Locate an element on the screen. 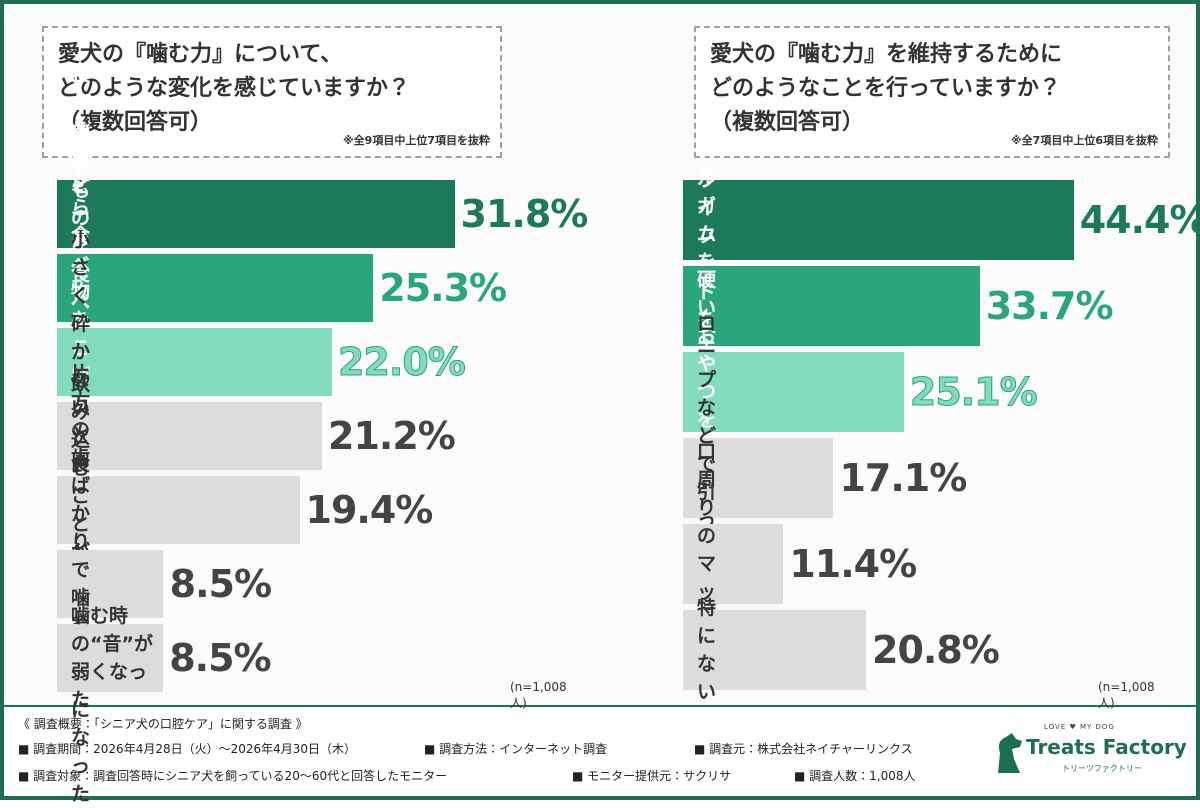 The image size is (1200, 808). bar-content: 片方の歯ばかりで 噛むようになった8.5% is located at coordinates (164, 584).